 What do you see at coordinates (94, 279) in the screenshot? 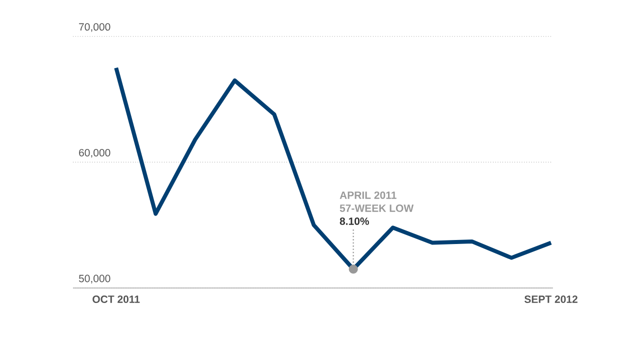
I see `y-tick-label: 50,000` at bounding box center [94, 279].